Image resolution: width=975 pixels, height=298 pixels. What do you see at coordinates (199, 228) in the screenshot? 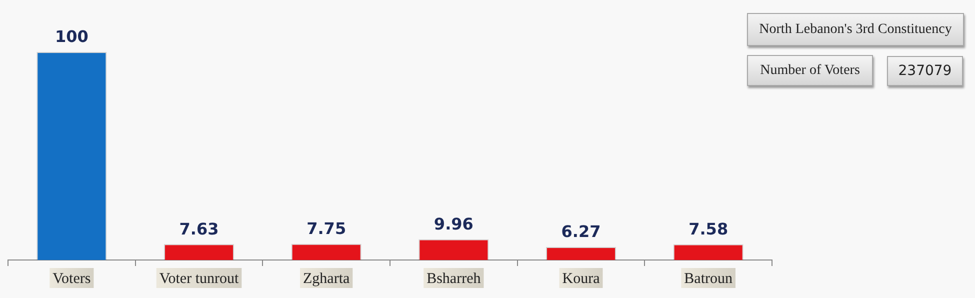
I see `data-label: 7.63` at bounding box center [199, 228].